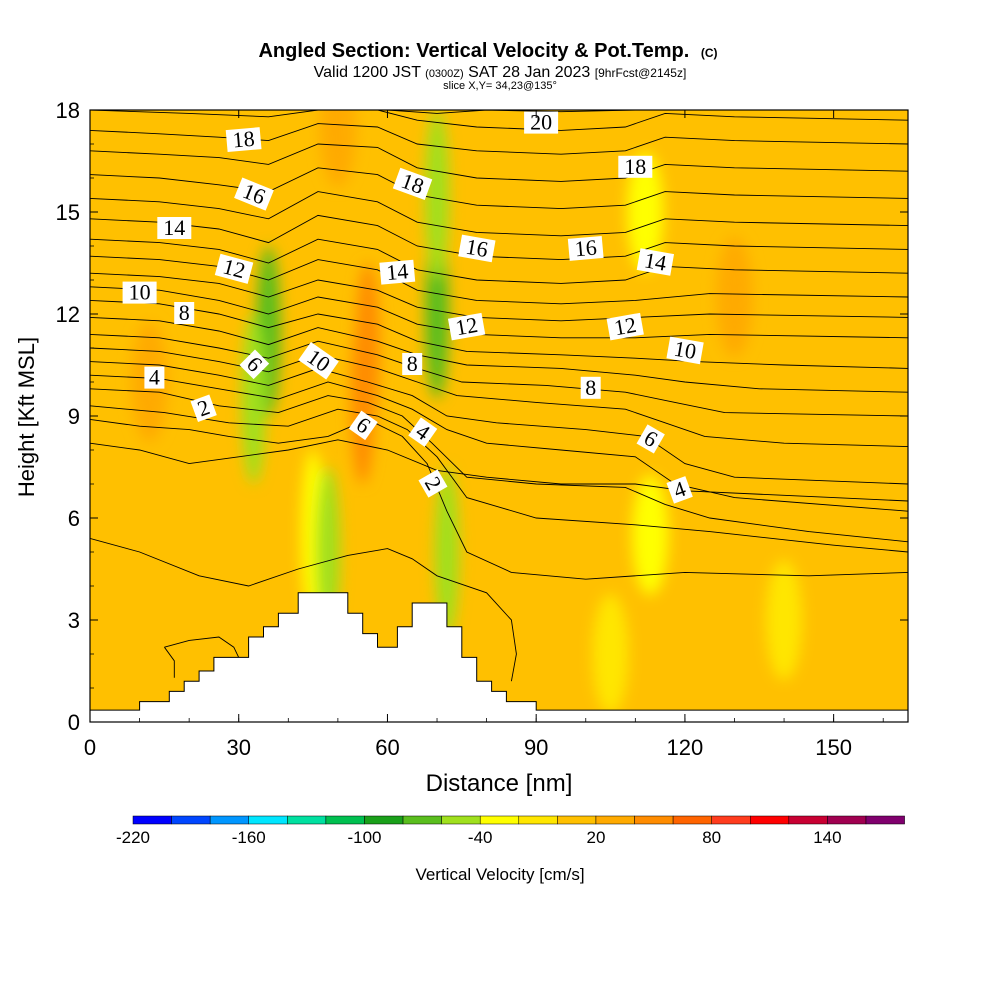 This screenshot has width=1000, height=1000. Describe the element at coordinates (679, 490) in the screenshot. I see `contour-label-26: 4` at that location.